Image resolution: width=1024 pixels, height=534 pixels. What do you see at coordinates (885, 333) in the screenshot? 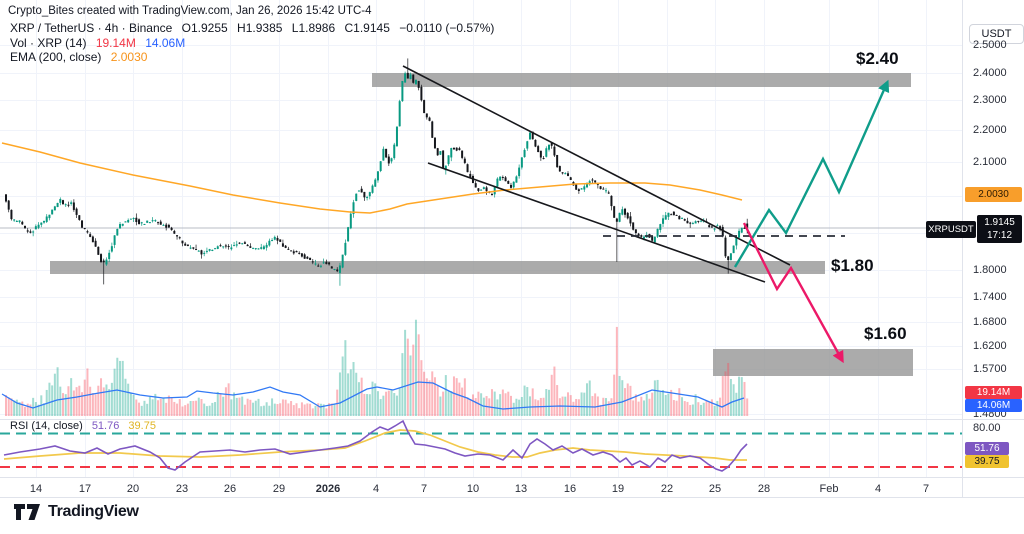
I see `price-target-label-1.60: $1.60` at bounding box center [885, 333].